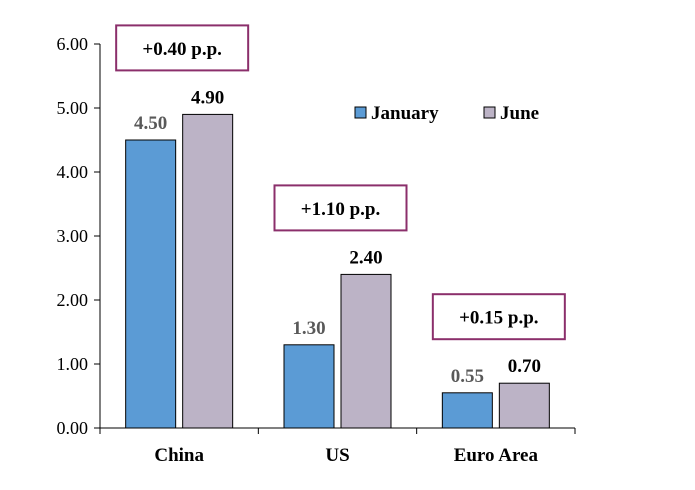 The image size is (695, 490). Describe the element at coordinates (73, 44) in the screenshot. I see `y-tick-label: 6.00` at that location.